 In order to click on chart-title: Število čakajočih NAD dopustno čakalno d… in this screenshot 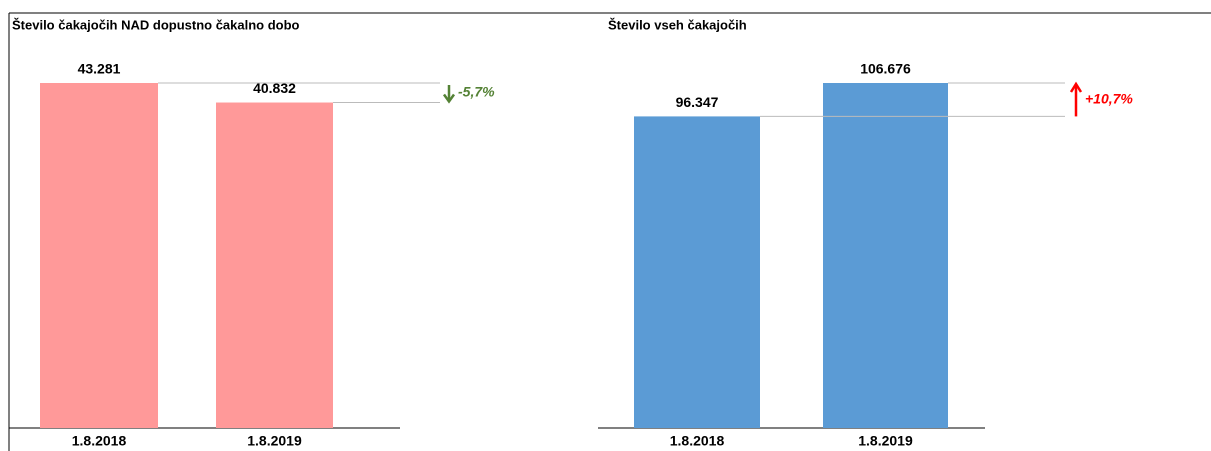, I will do `click(156, 24)`.